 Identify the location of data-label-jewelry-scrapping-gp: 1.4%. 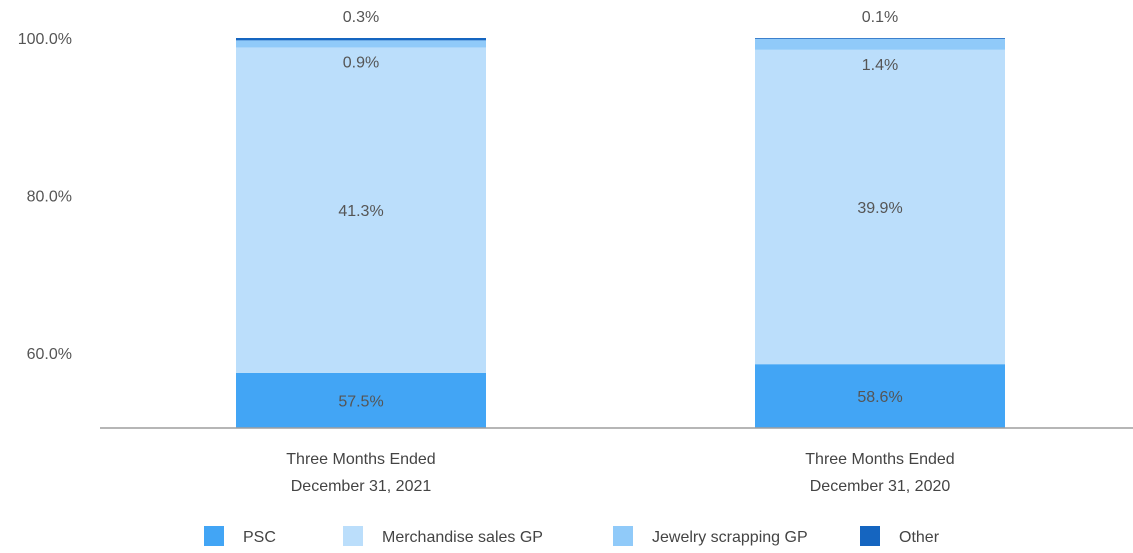
(880, 65).